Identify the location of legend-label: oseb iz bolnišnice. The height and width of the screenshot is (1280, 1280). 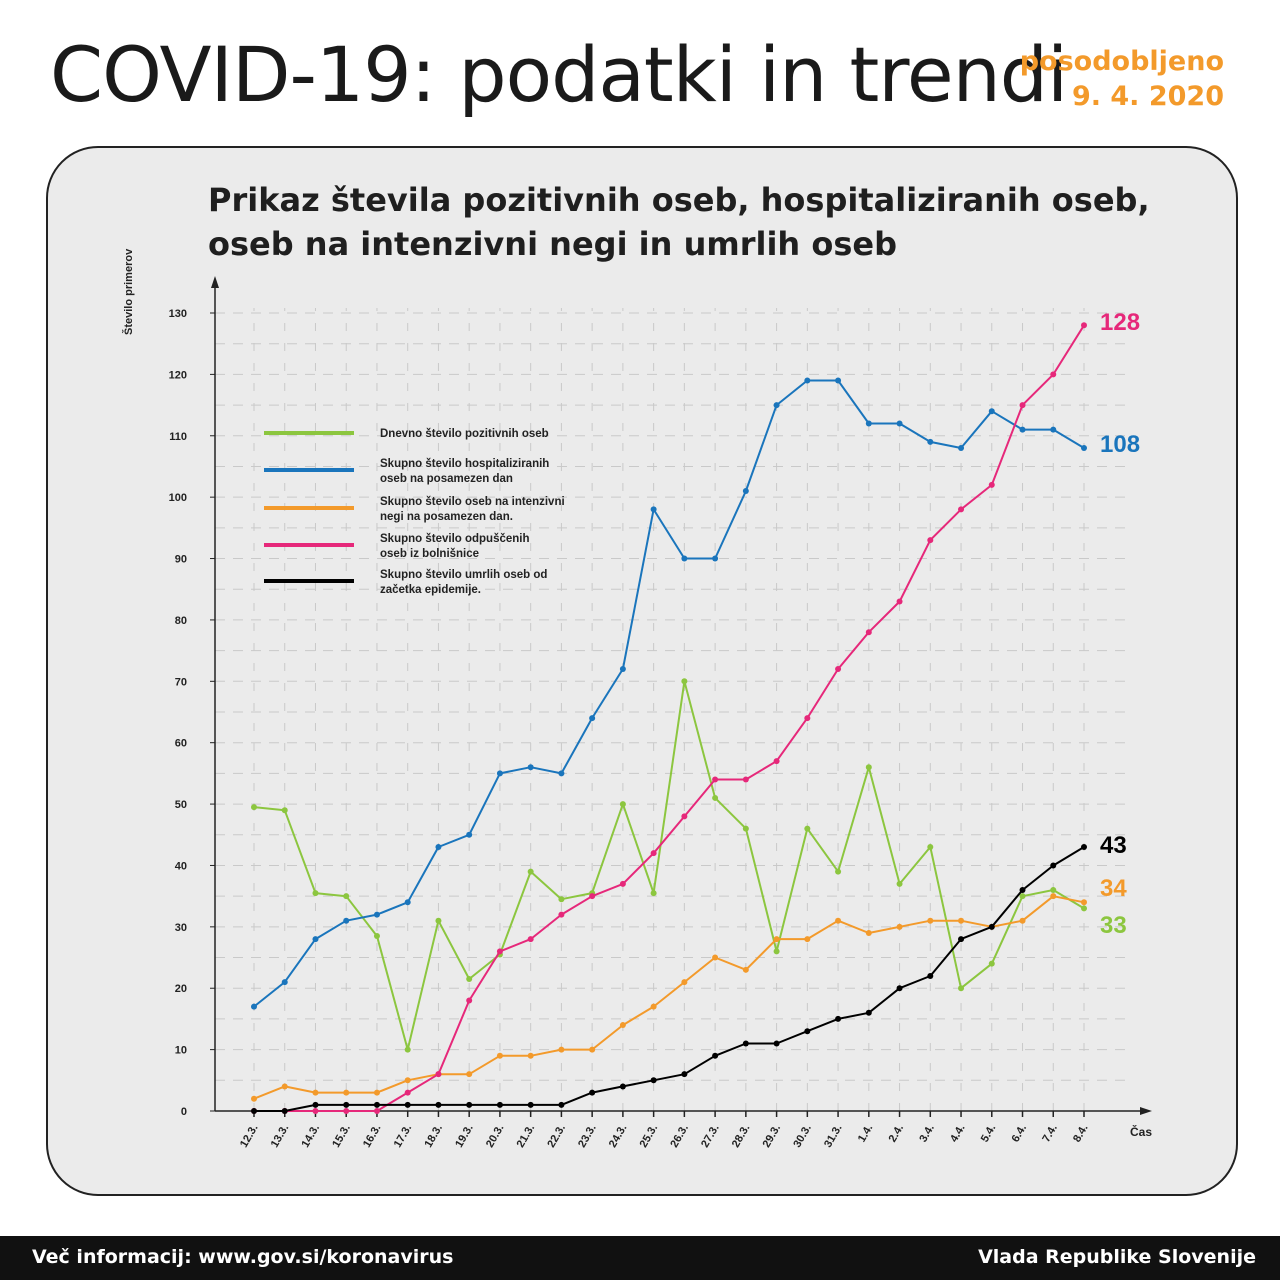
(429, 554).